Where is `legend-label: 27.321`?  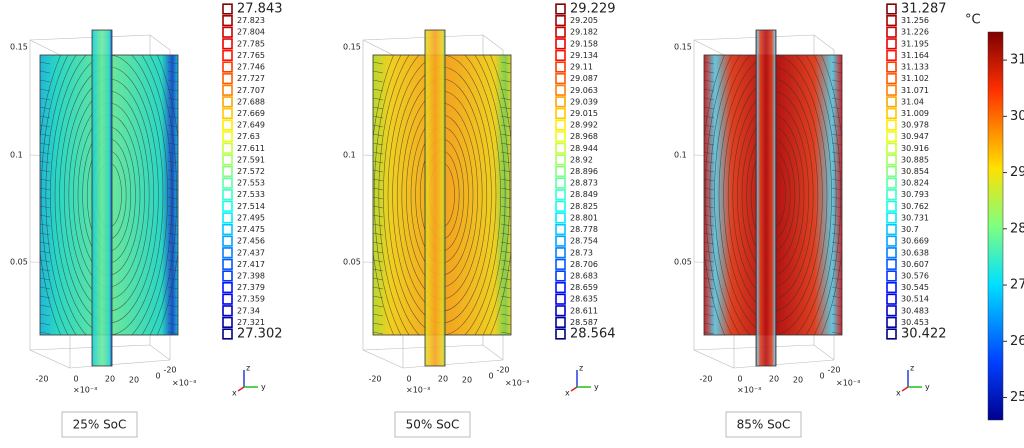
legend-label: 27.321 is located at coordinates (251, 322).